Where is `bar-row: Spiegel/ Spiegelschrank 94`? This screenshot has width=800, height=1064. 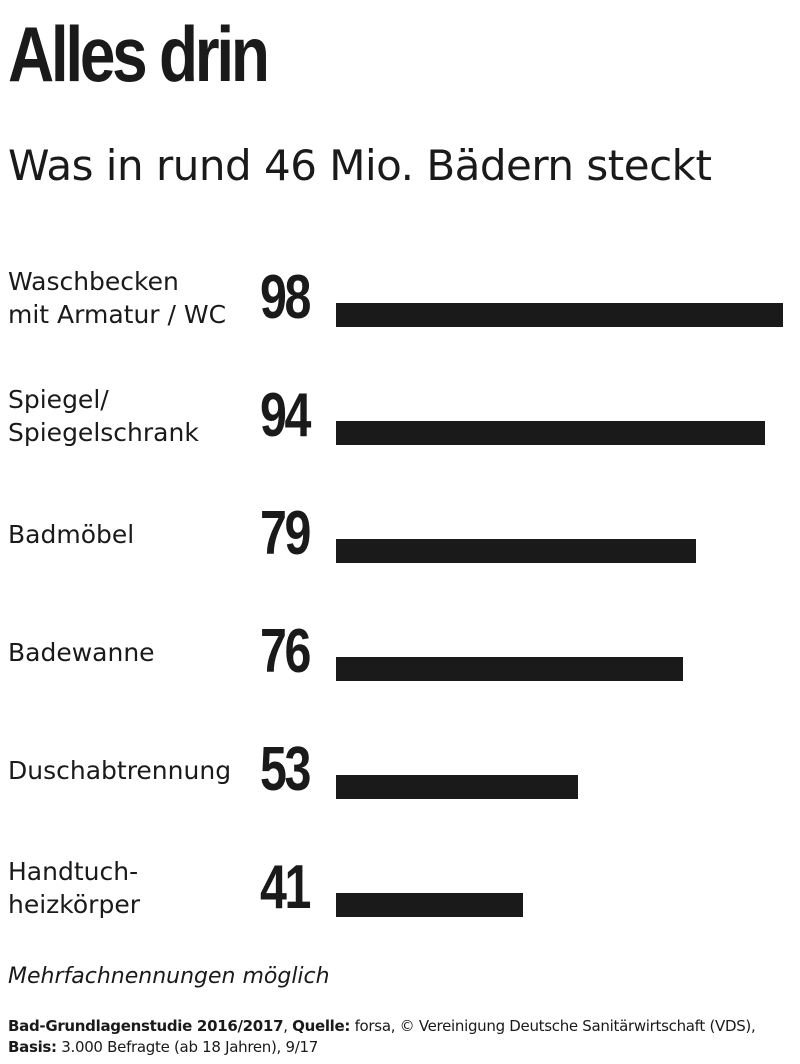
bar-row: Spiegel/ Spiegelschrank 94 is located at coordinates (400, 416).